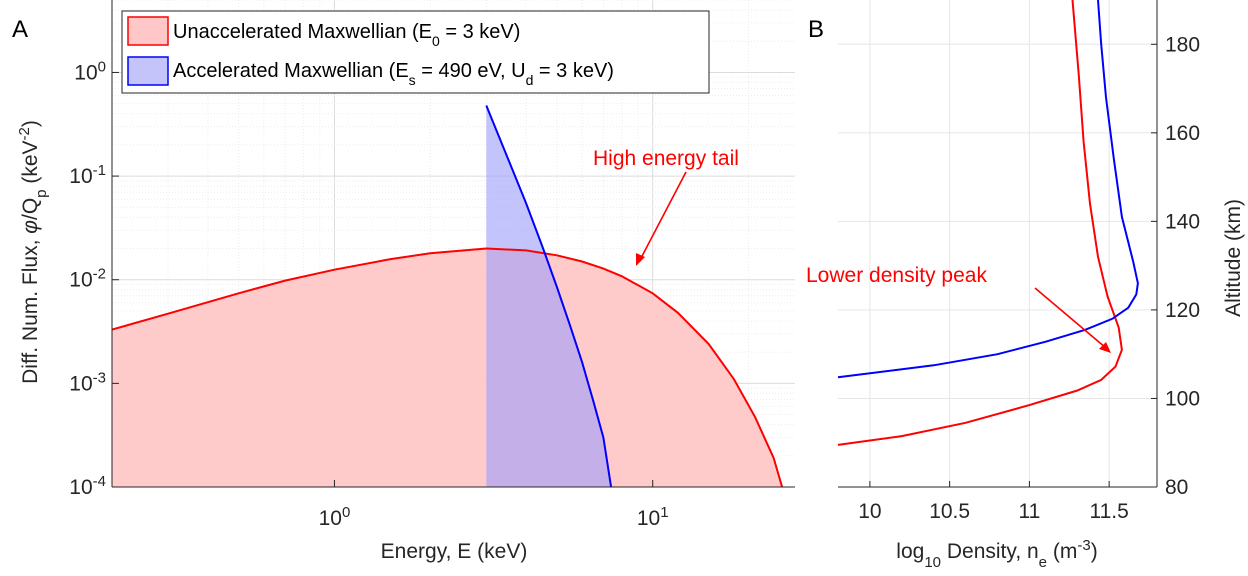 This screenshot has height=576, width=1248. I want to click on panel-b-x-tick-label: 11, so click(1029, 511).